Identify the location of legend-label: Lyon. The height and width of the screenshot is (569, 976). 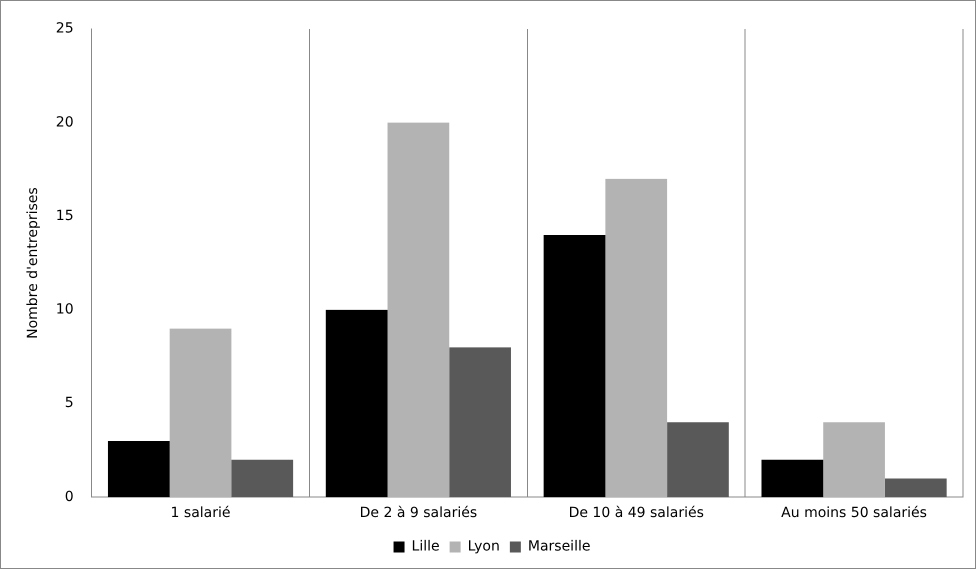
(484, 546).